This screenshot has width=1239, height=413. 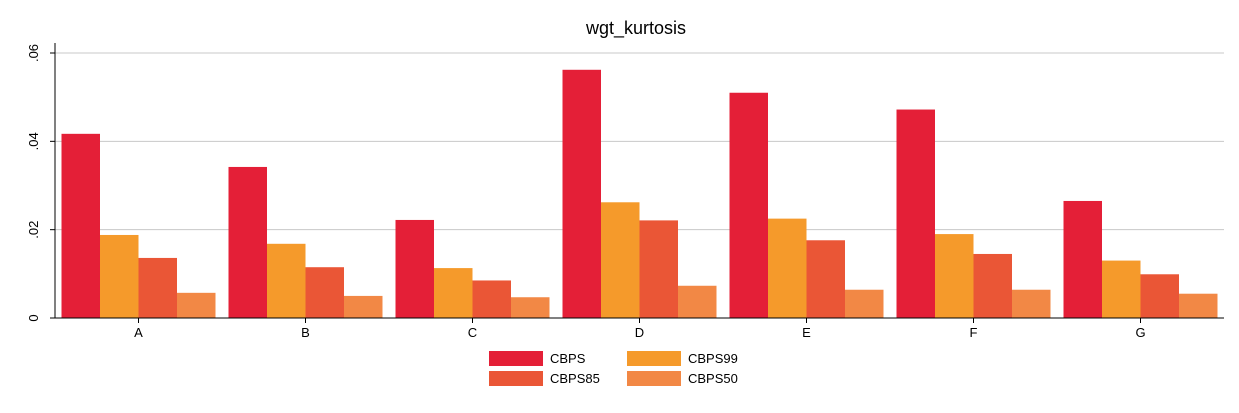 What do you see at coordinates (138, 332) in the screenshot?
I see `x-tick-label: A` at bounding box center [138, 332].